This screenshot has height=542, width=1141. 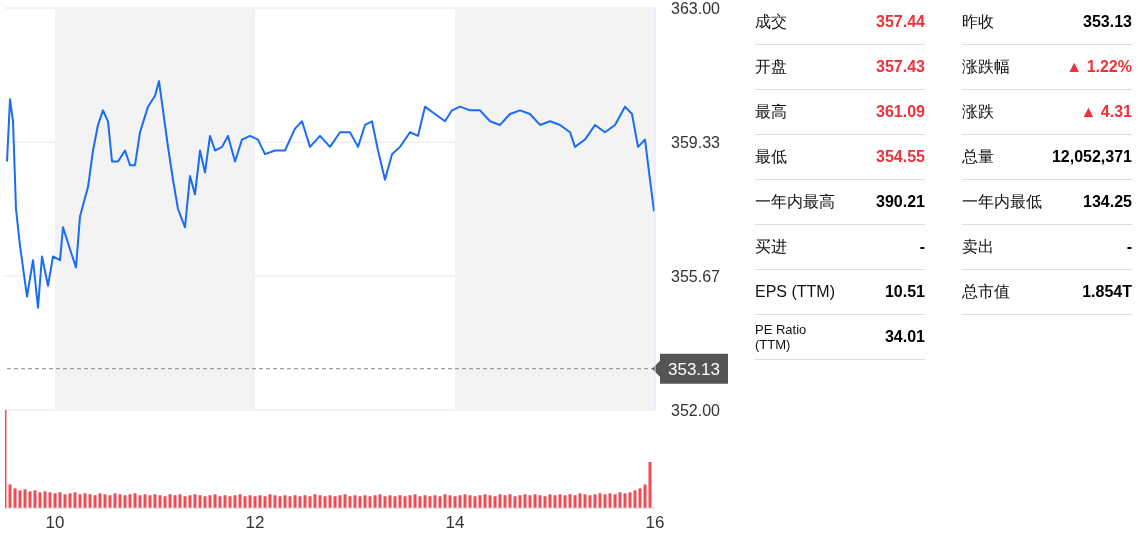 What do you see at coordinates (771, 66) in the screenshot?
I see `category-label: 开盘` at bounding box center [771, 66].